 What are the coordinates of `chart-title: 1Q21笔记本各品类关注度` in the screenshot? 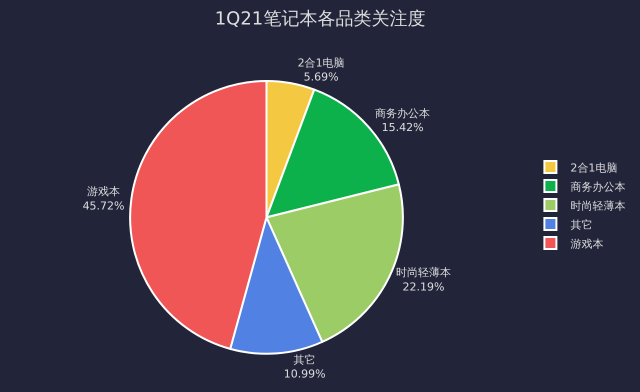 It's located at (320, 19).